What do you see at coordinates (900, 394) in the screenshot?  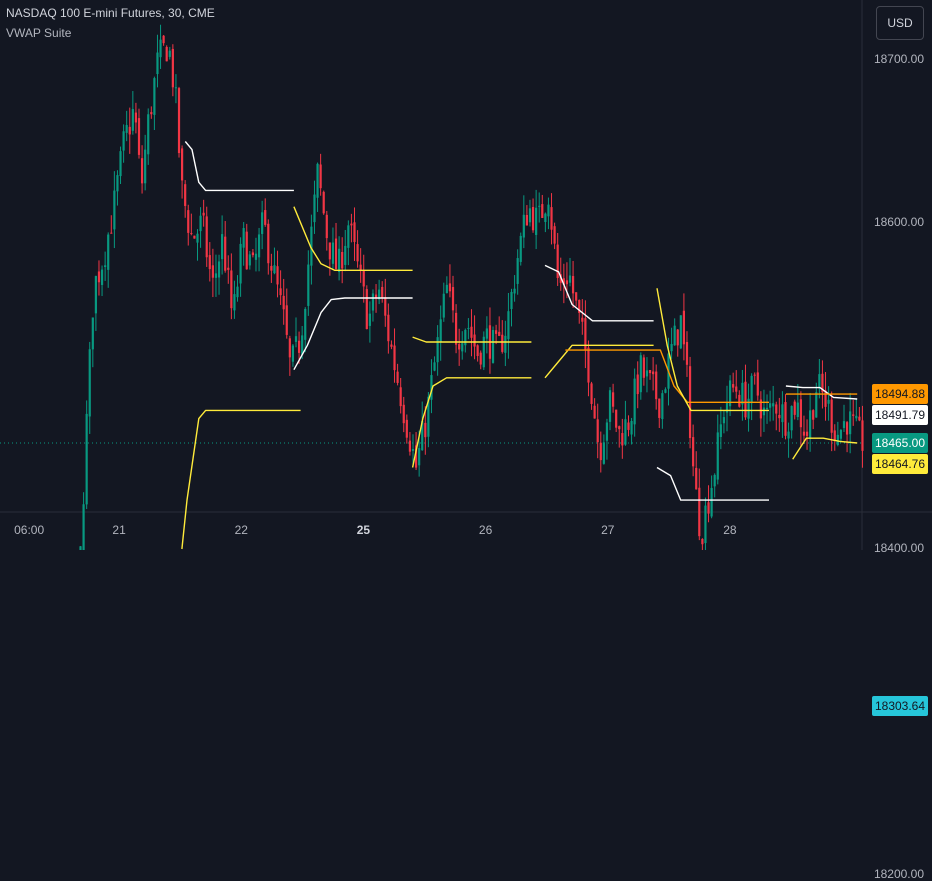 I see `price-badge: 18494.88` at bounding box center [900, 394].